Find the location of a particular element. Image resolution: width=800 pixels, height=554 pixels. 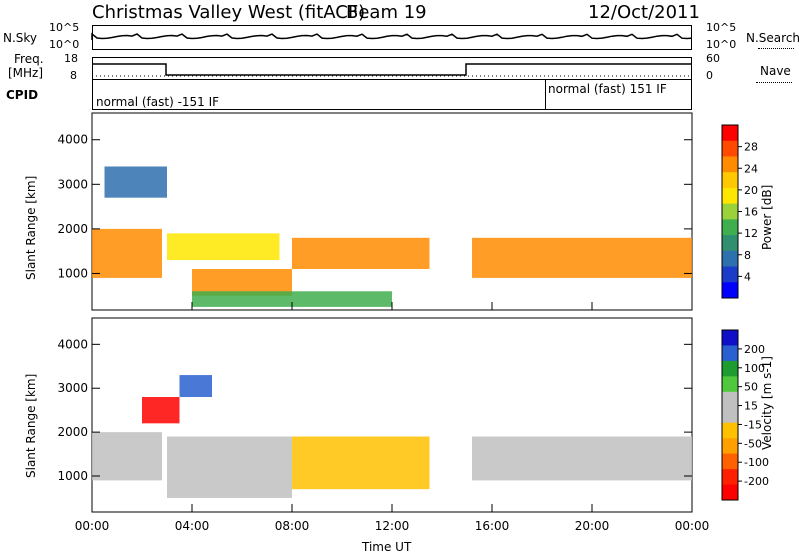

noise-right-legend-line is located at coordinates (776, 48).